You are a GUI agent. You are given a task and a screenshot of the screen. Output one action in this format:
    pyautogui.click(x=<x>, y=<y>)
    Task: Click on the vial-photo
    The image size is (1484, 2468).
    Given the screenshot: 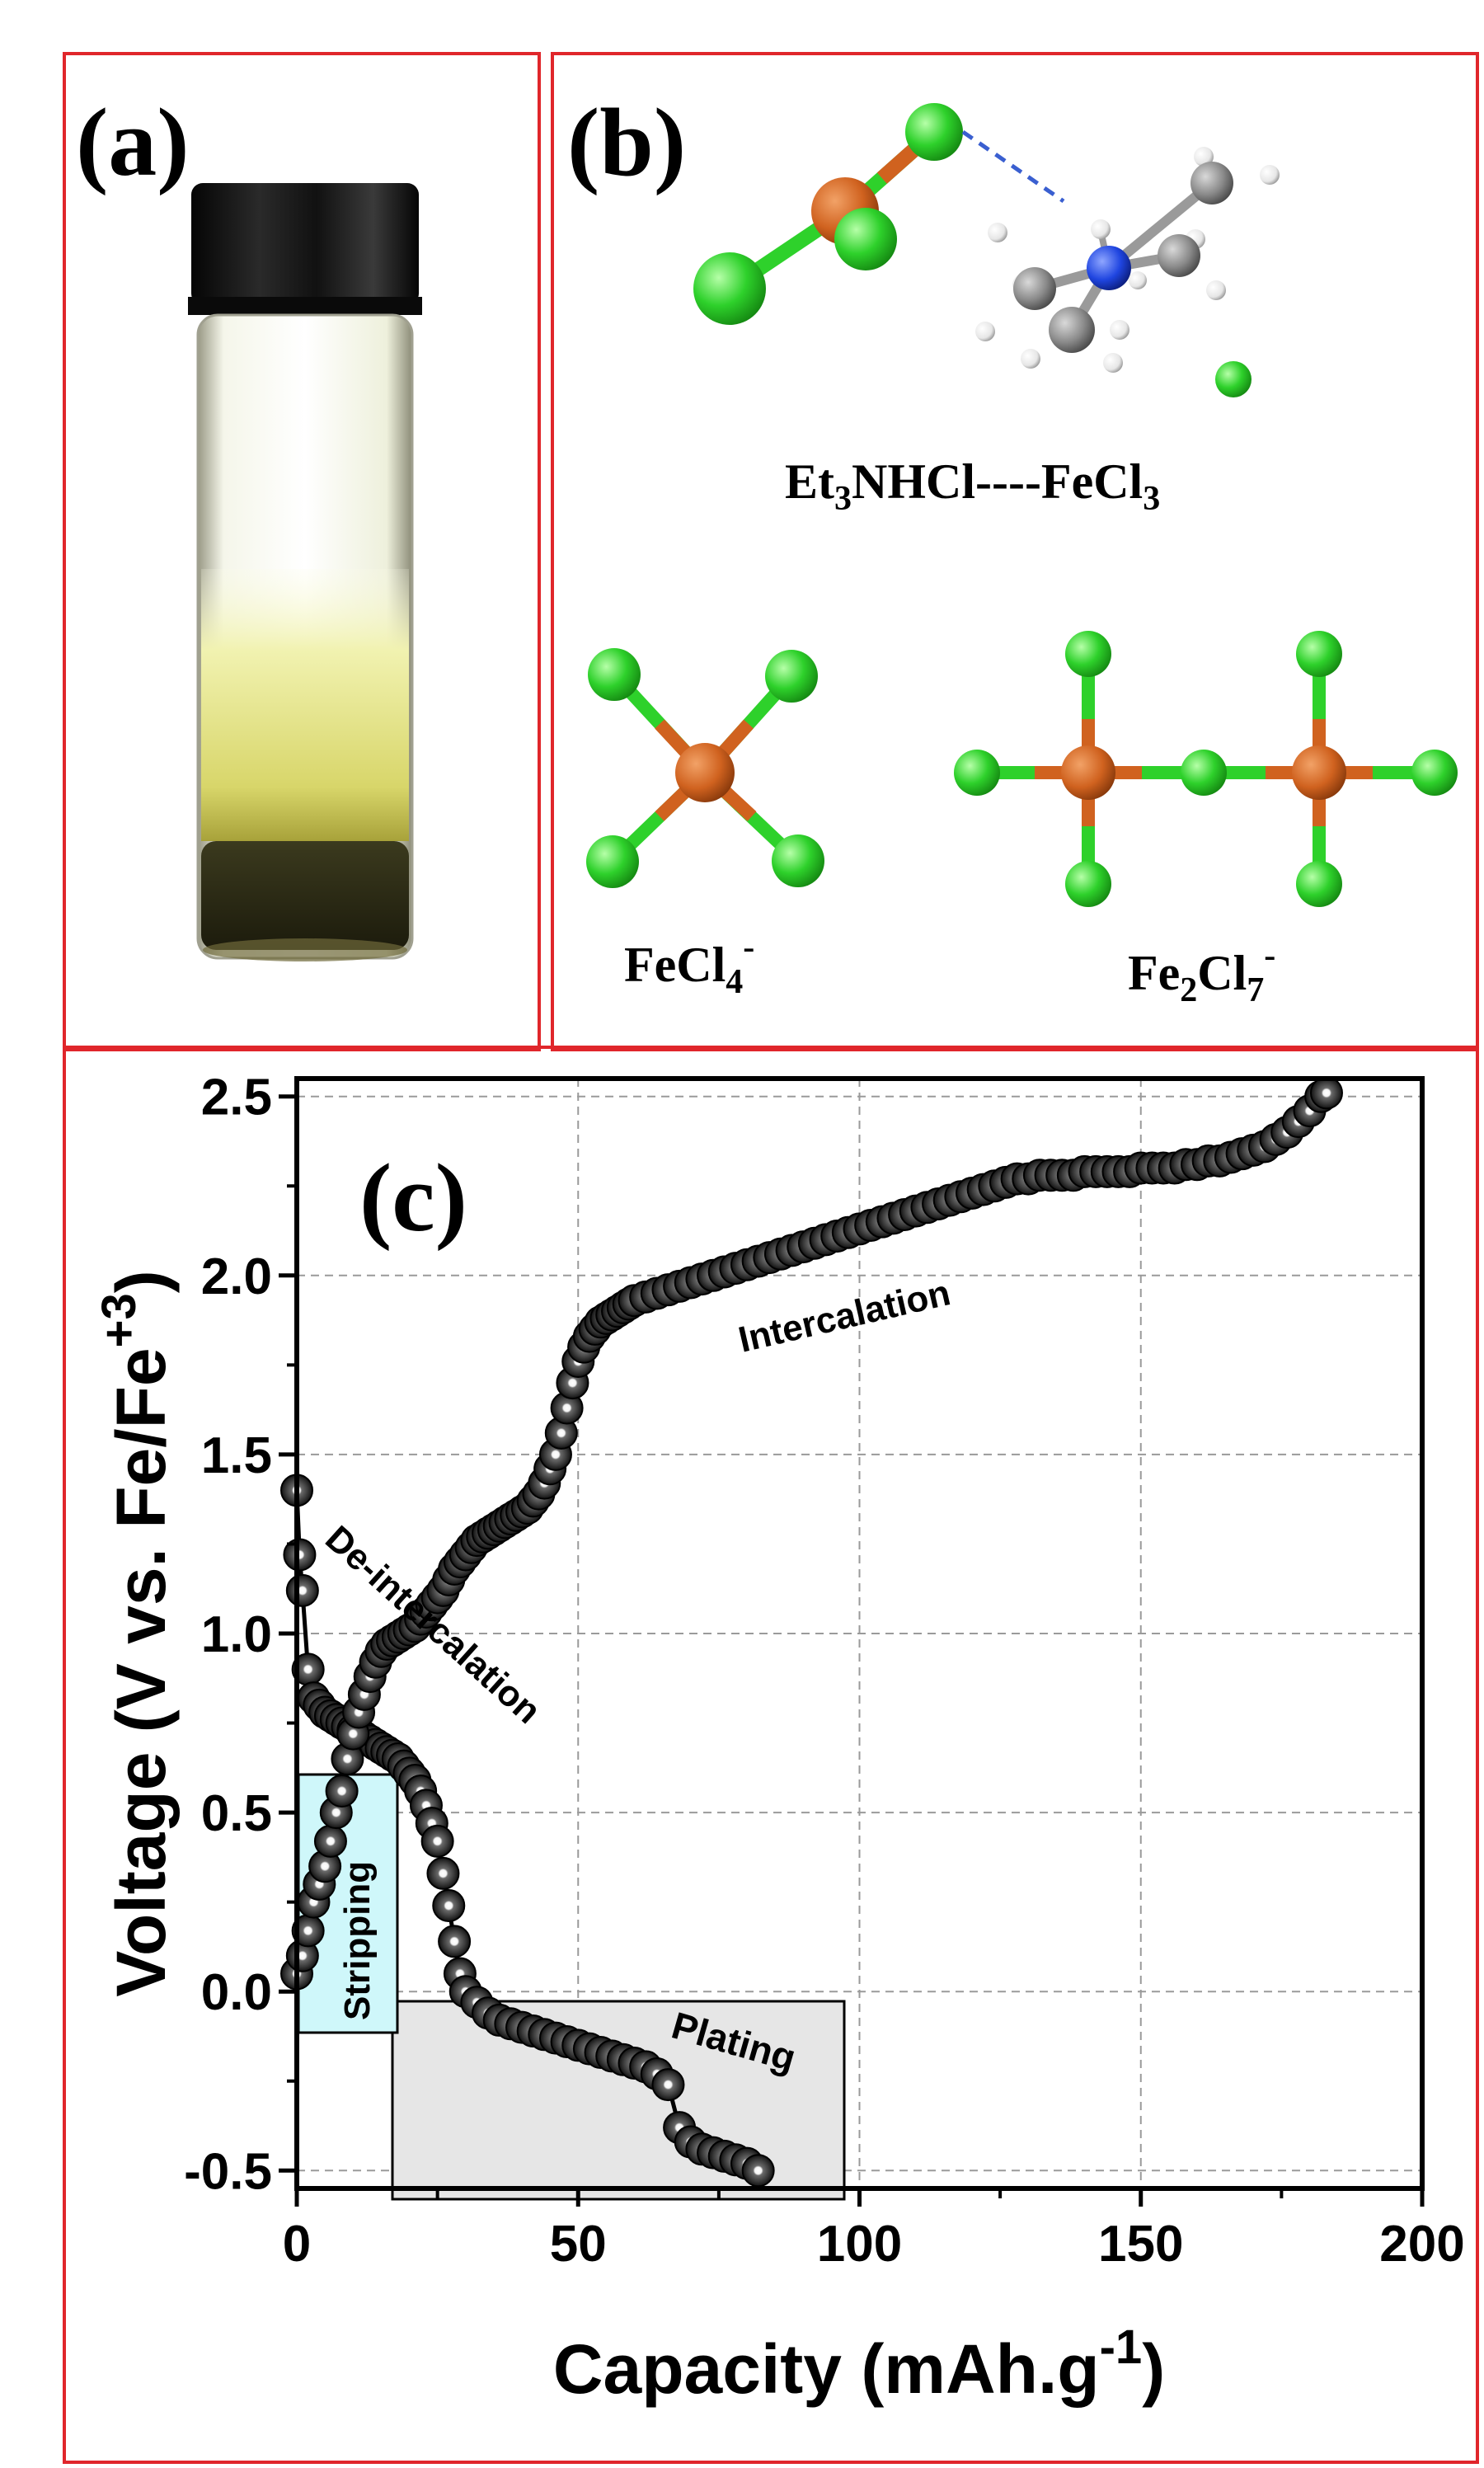 What is the action you would take?
    pyautogui.click(x=305, y=572)
    